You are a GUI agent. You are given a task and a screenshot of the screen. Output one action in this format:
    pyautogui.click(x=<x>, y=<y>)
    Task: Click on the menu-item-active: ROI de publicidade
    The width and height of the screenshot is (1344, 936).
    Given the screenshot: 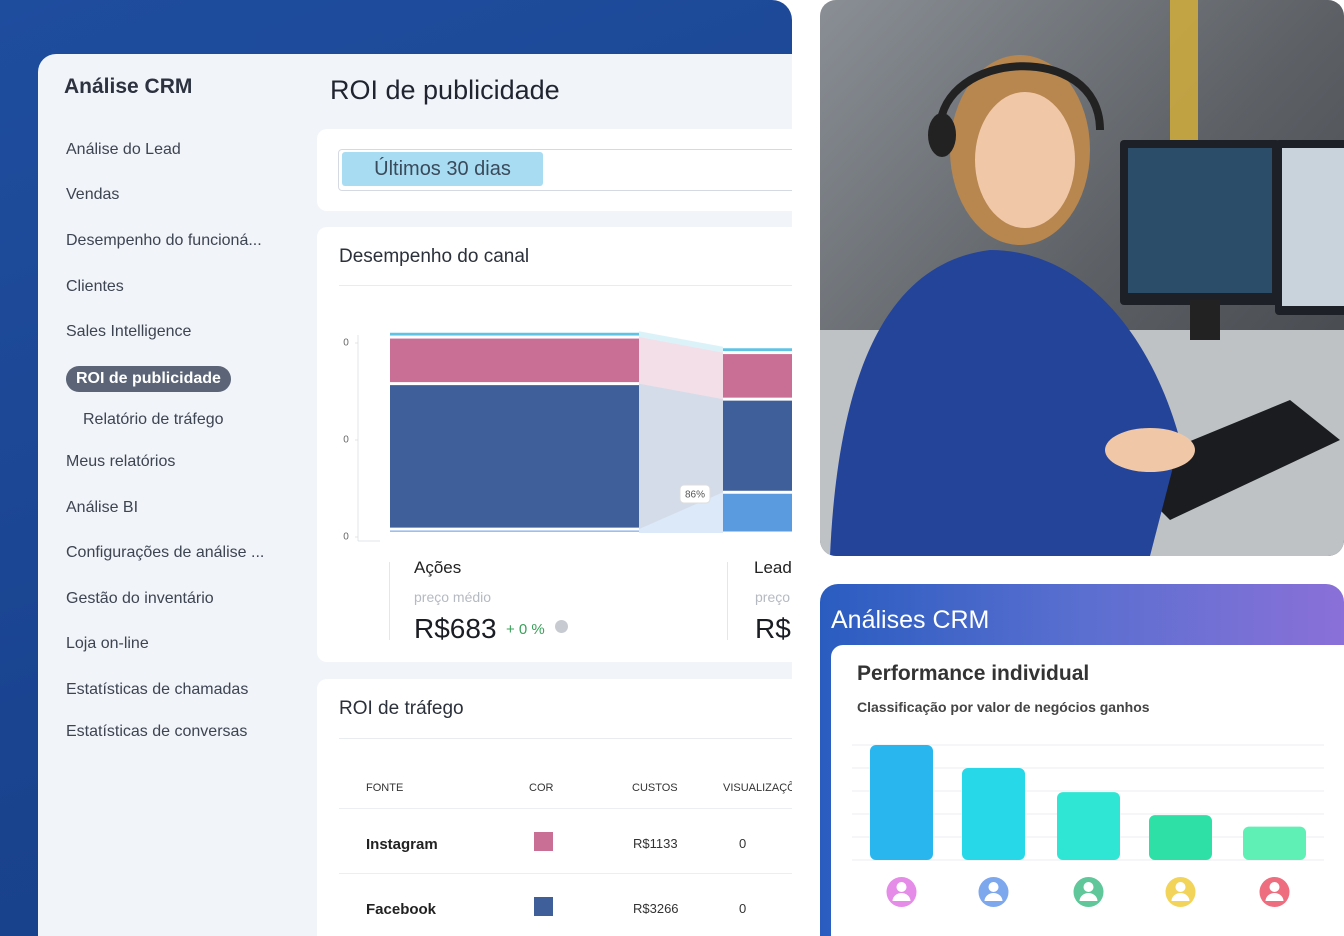 What is the action you would take?
    pyautogui.click(x=148, y=379)
    